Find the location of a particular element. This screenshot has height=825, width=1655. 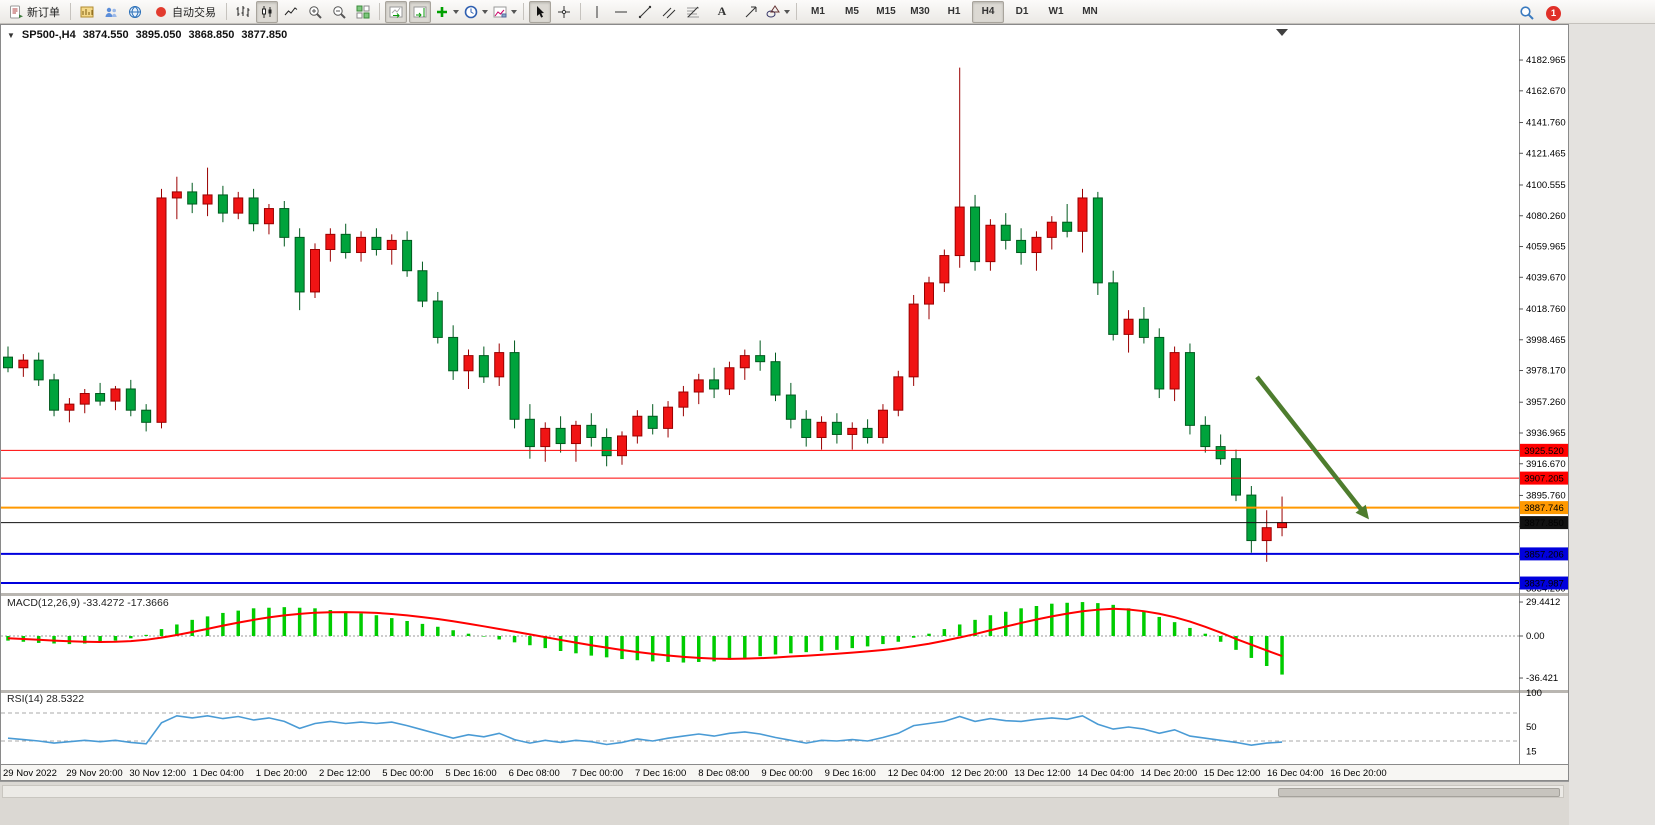

timeframe-d1: D1 is located at coordinates (1022, 11).